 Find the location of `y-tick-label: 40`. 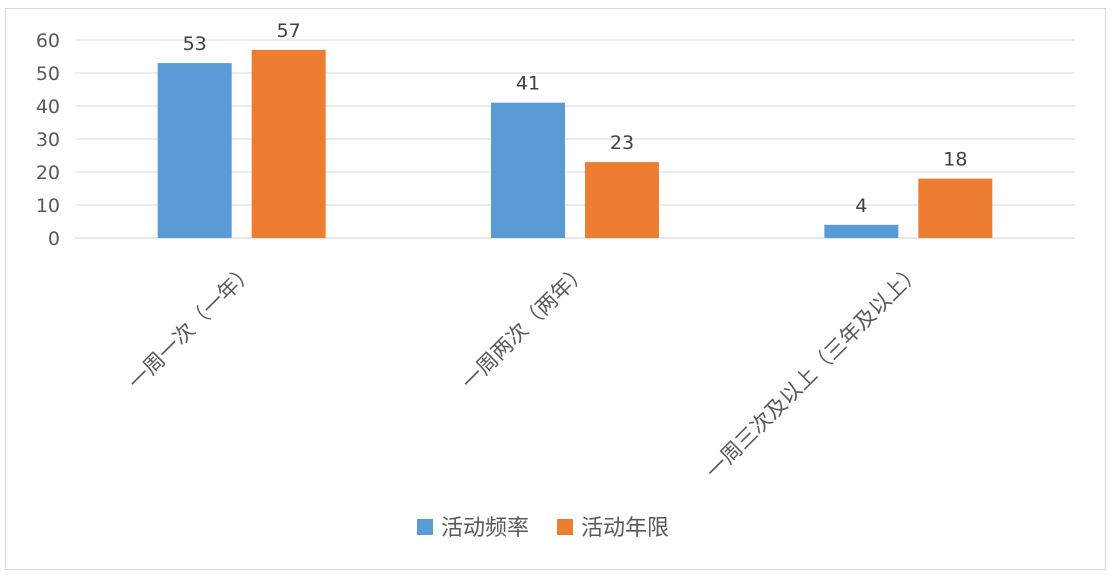

y-tick-label: 40 is located at coordinates (48, 107).